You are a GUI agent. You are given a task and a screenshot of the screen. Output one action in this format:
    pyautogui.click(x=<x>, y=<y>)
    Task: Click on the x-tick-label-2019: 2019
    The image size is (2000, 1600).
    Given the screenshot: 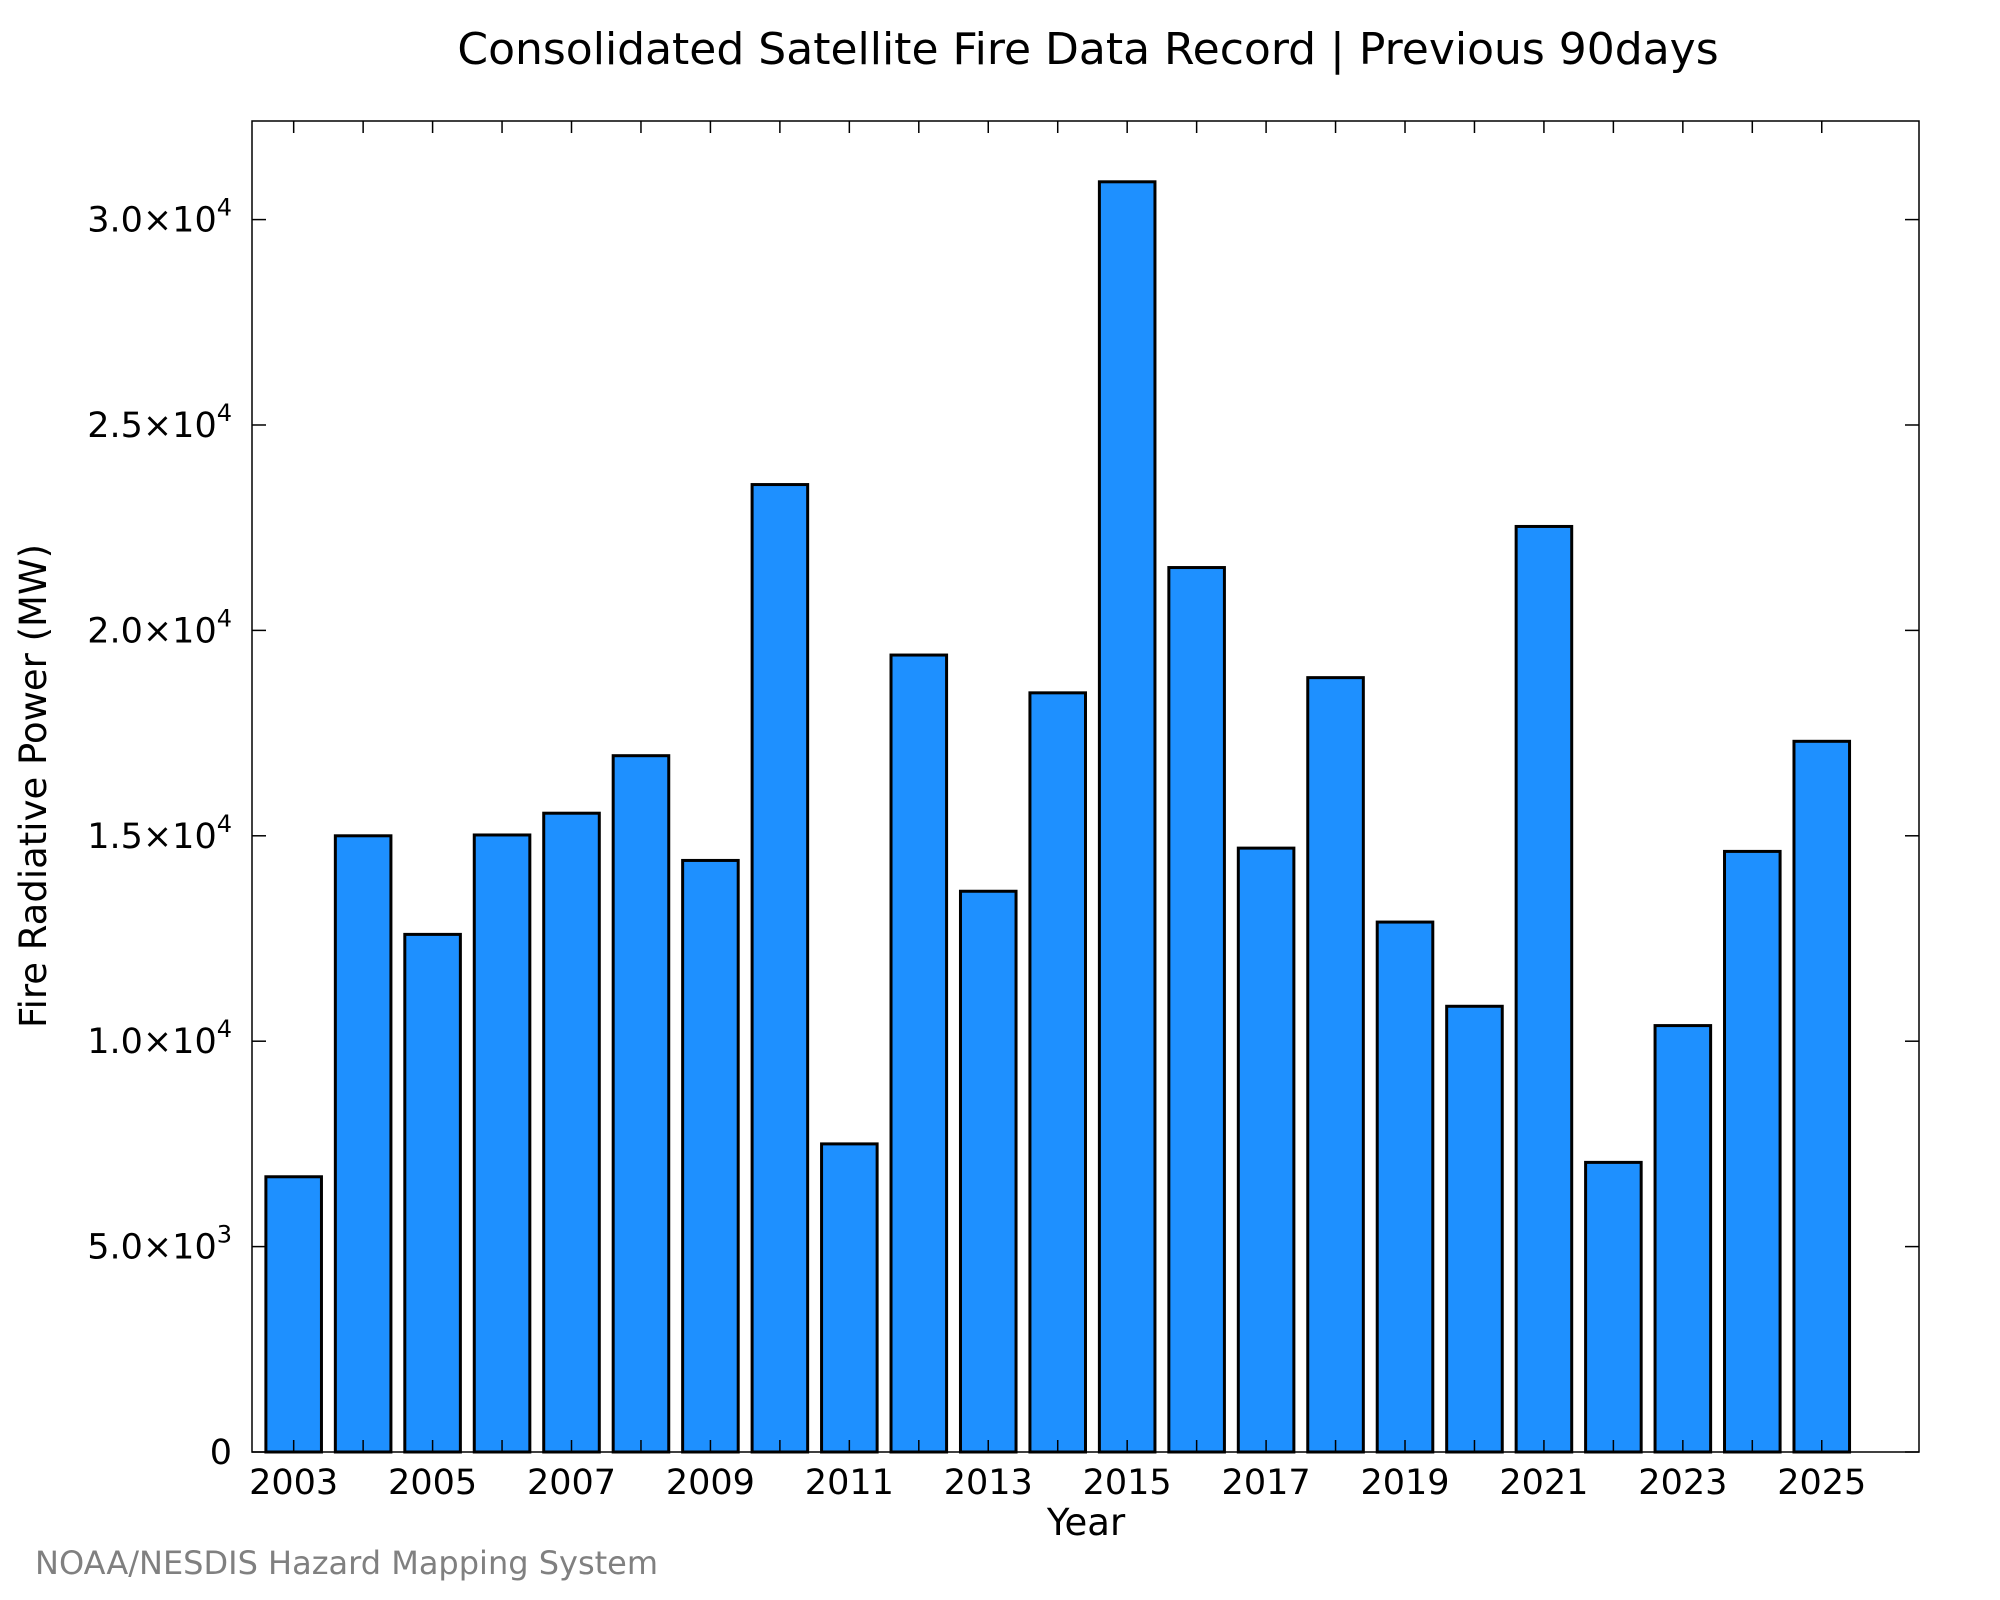 What is the action you would take?
    pyautogui.click(x=1404, y=1483)
    